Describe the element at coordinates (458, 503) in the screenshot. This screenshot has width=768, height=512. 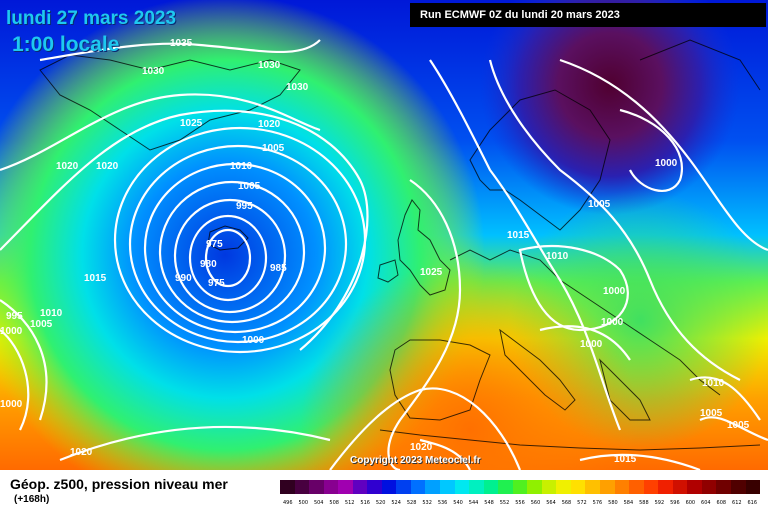
I see `color-scale-tick: 540` at that location.